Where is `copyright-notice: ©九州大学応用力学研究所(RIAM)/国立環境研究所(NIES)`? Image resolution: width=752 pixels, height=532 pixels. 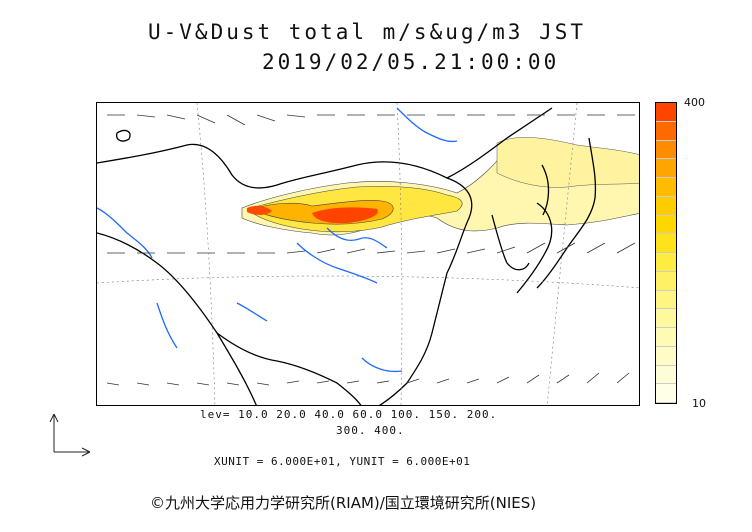
copyright-notice: ©九州大学応用力学研究所(RIAM)/国立環境研究所(NIES) is located at coordinates (343, 503).